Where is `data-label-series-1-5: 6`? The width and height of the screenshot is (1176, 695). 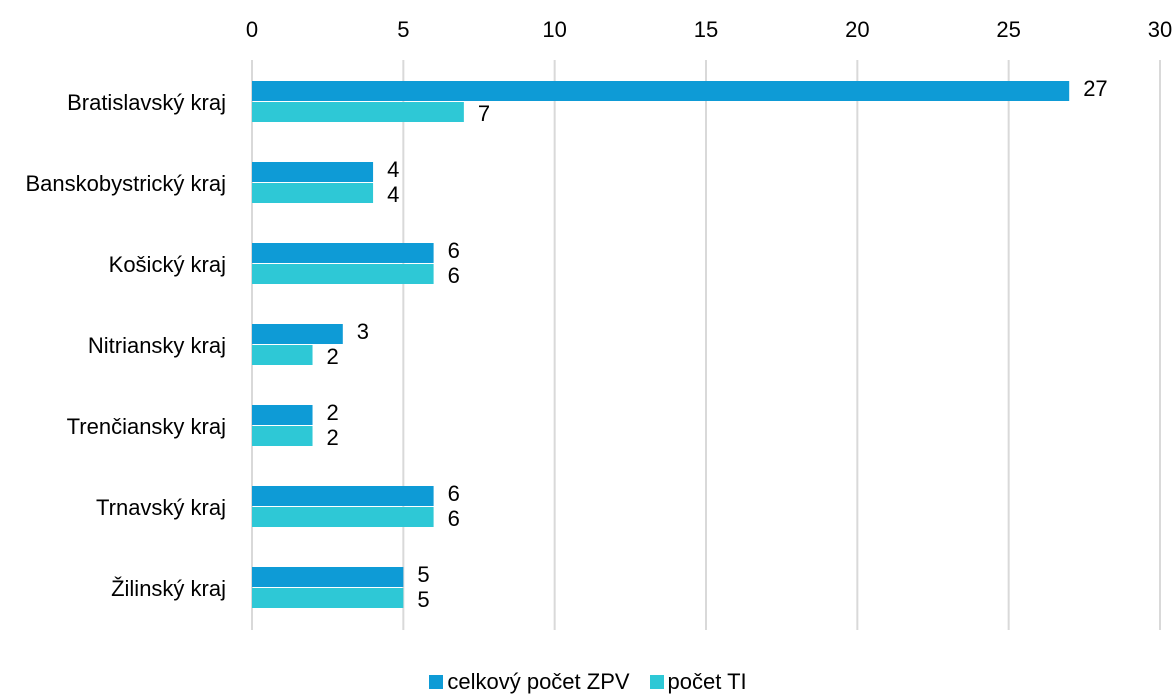
data-label-series-1-5: 6 is located at coordinates (454, 493).